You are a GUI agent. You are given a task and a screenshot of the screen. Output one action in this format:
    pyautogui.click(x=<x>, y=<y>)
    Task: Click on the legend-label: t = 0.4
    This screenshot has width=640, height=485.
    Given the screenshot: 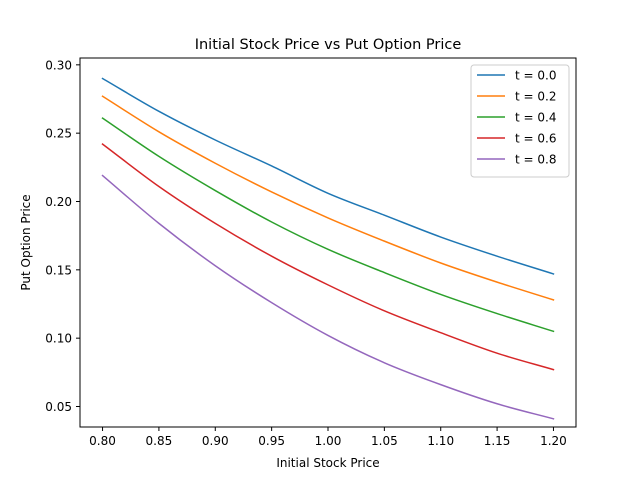 What is the action you would take?
    pyautogui.click(x=535, y=118)
    